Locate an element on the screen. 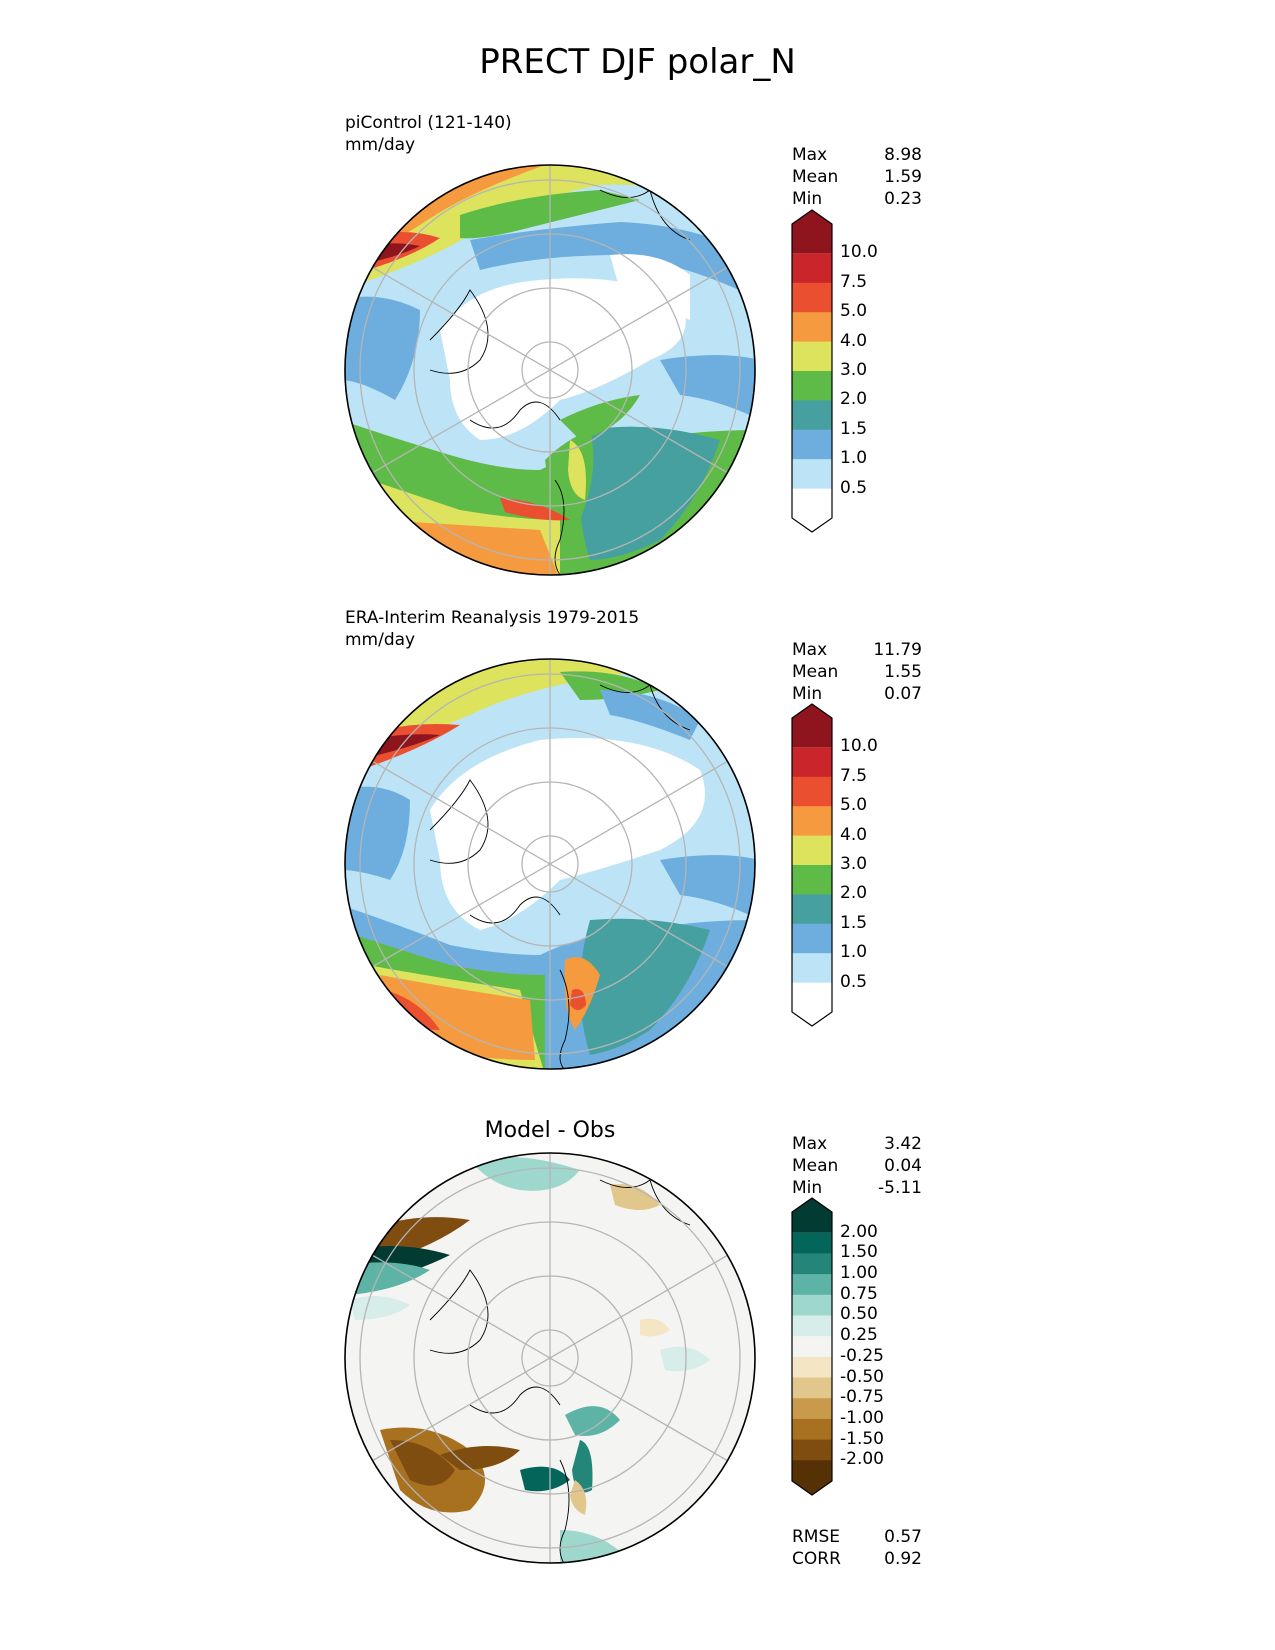 This screenshot has width=1275, height=1650. panel2-stats: Max 11.79 Mean 1.55 Min 0.07 is located at coordinates (857, 672).